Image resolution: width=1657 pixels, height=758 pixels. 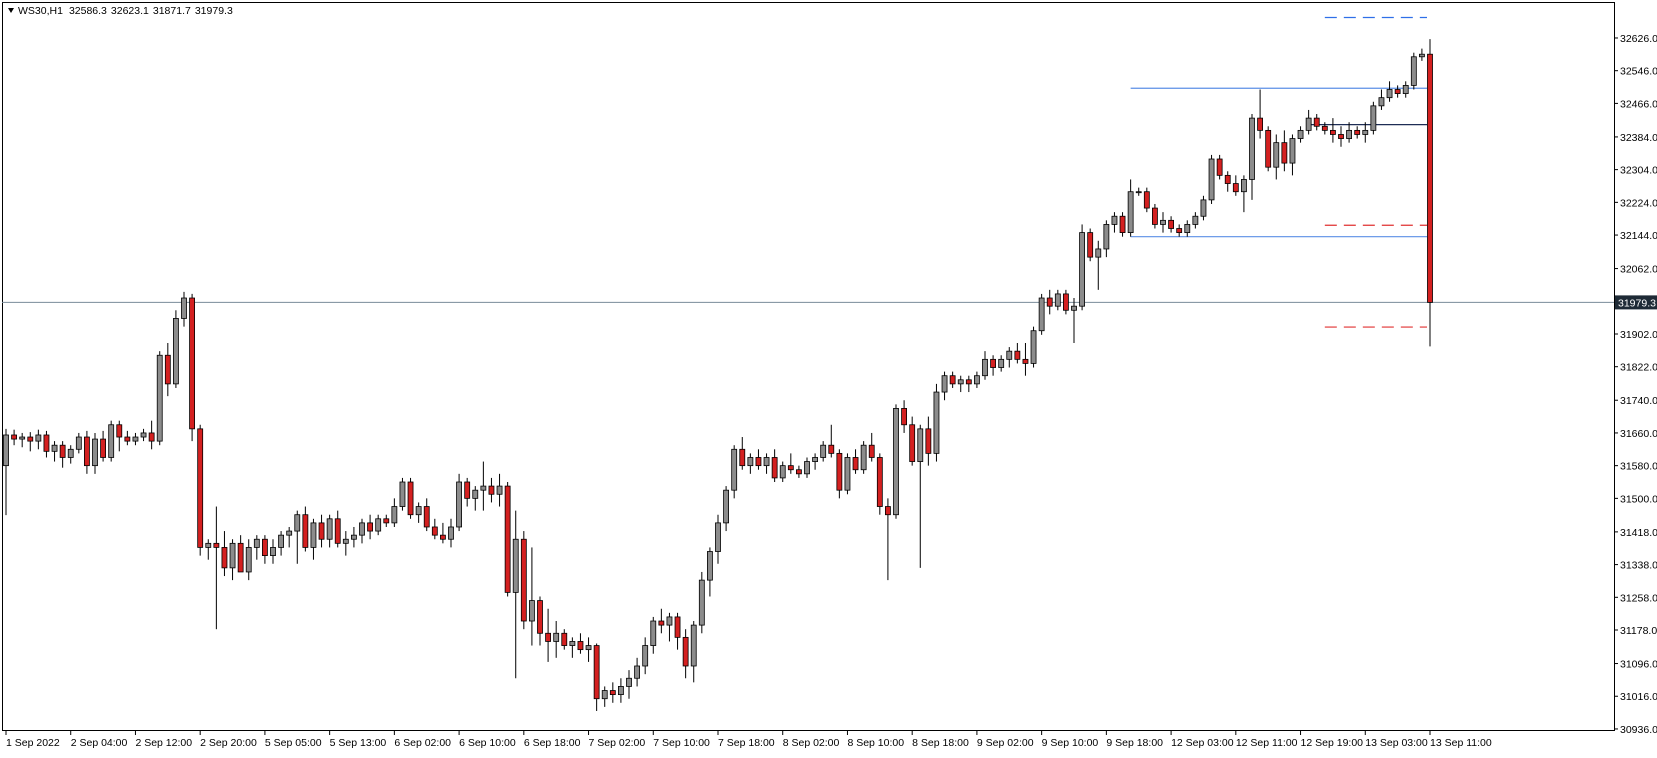 What do you see at coordinates (1638, 401) in the screenshot?
I see `y-tick-label: 31740.0` at bounding box center [1638, 401].